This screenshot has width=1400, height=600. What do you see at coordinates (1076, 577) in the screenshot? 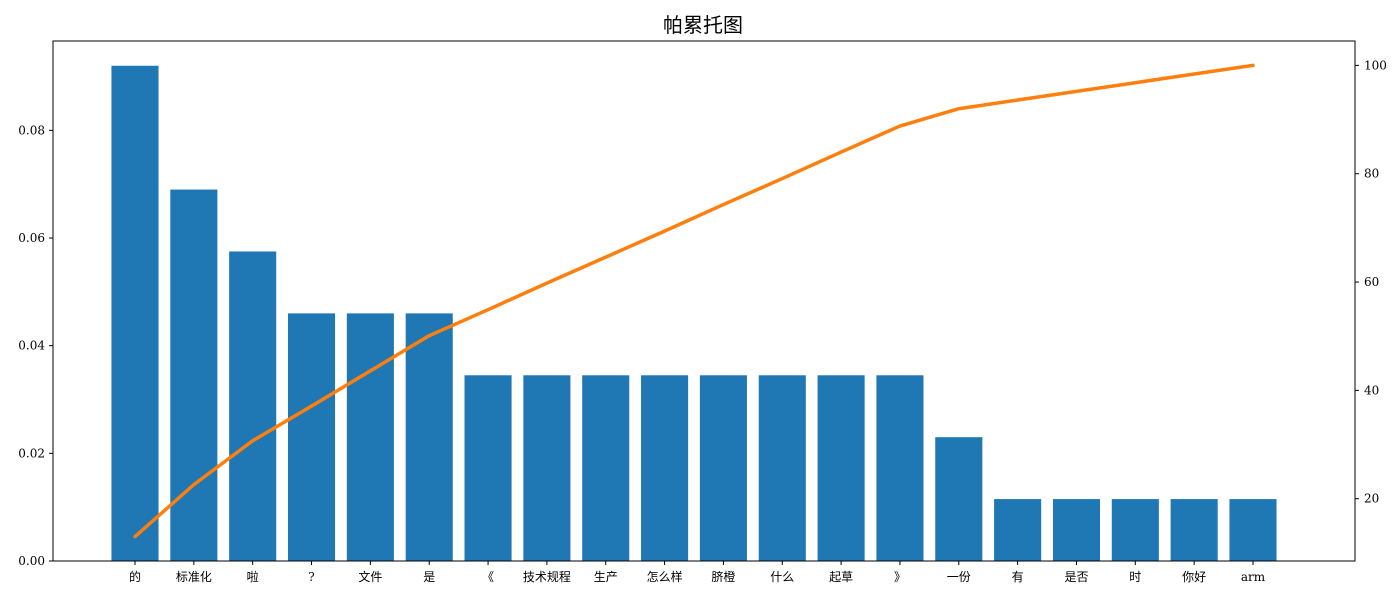
I see `x-tick-label: 是否` at bounding box center [1076, 577].